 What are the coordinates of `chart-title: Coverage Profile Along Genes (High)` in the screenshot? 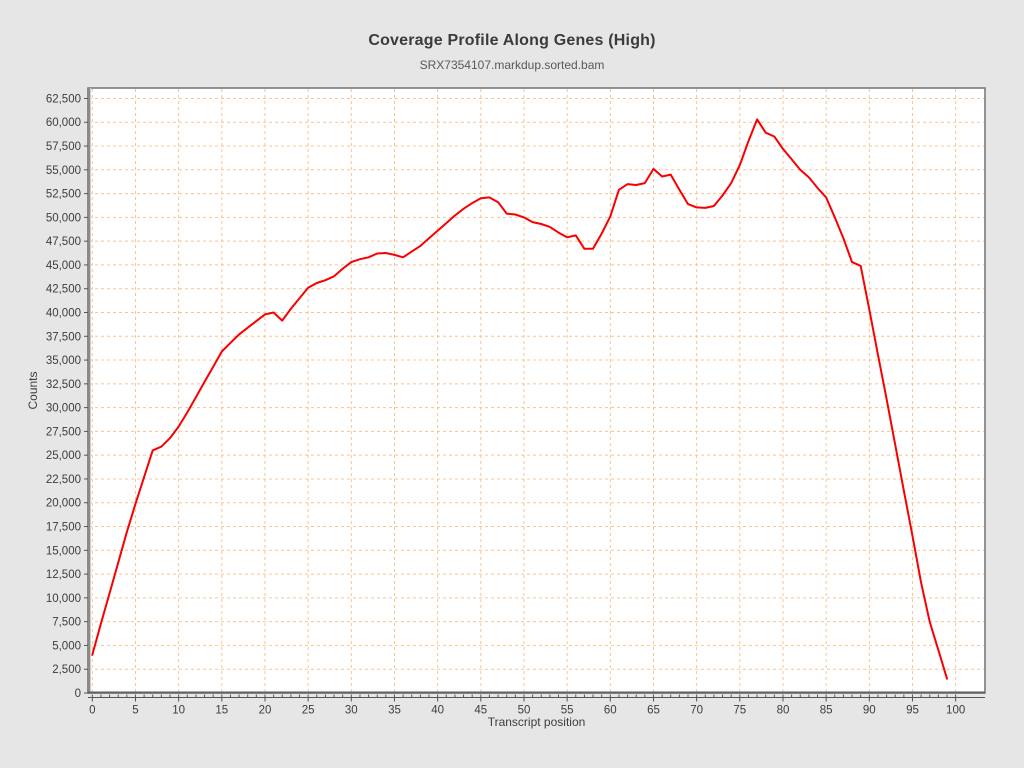 It's located at (512, 40).